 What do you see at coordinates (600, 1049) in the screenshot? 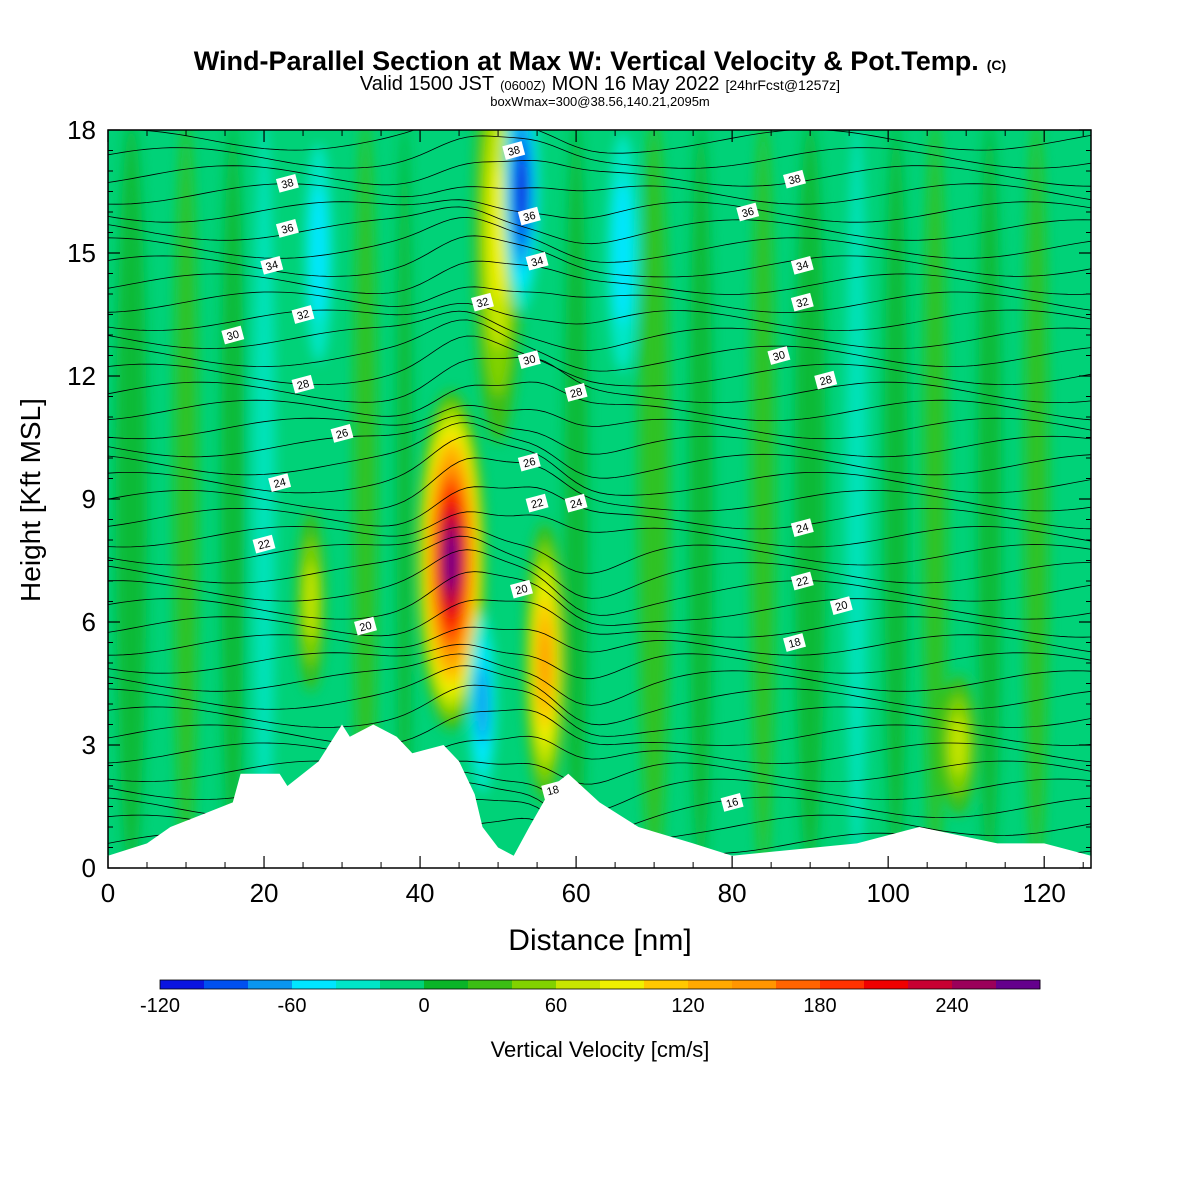
I see `colorbar-label: Vertical Velocity [cm/s]` at bounding box center [600, 1049].